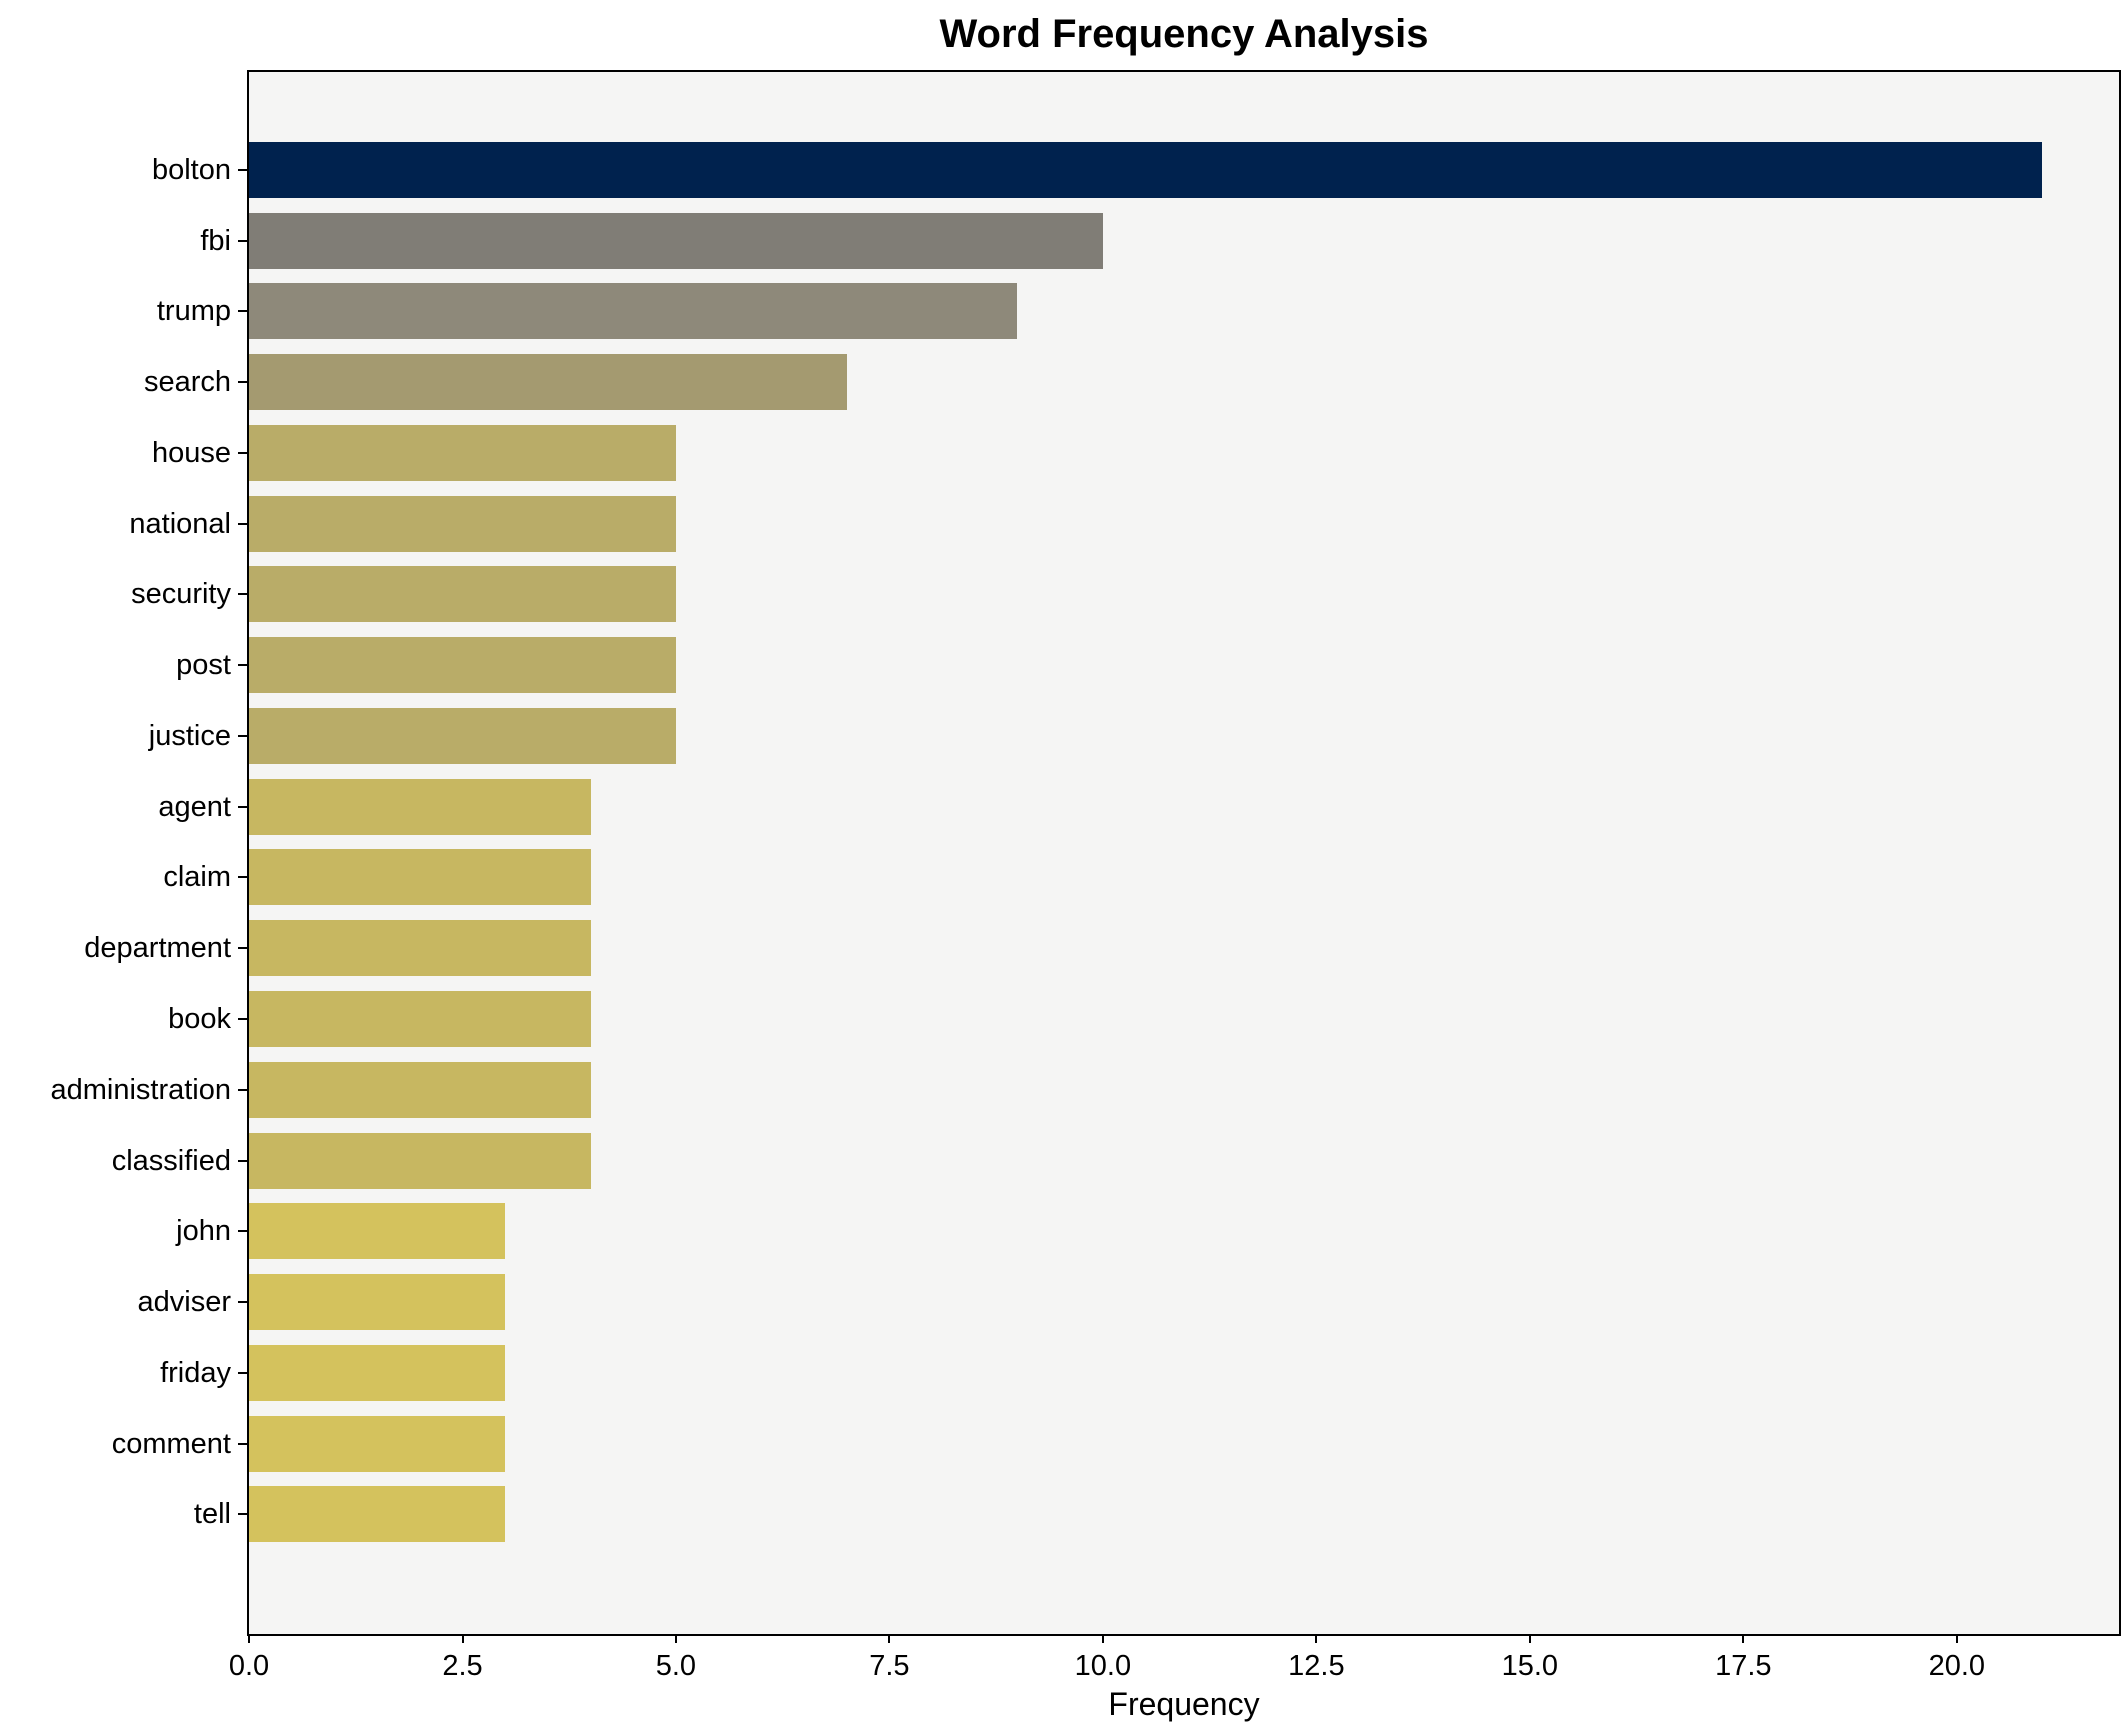  What do you see at coordinates (548, 382) in the screenshot?
I see `bar-search` at bounding box center [548, 382].